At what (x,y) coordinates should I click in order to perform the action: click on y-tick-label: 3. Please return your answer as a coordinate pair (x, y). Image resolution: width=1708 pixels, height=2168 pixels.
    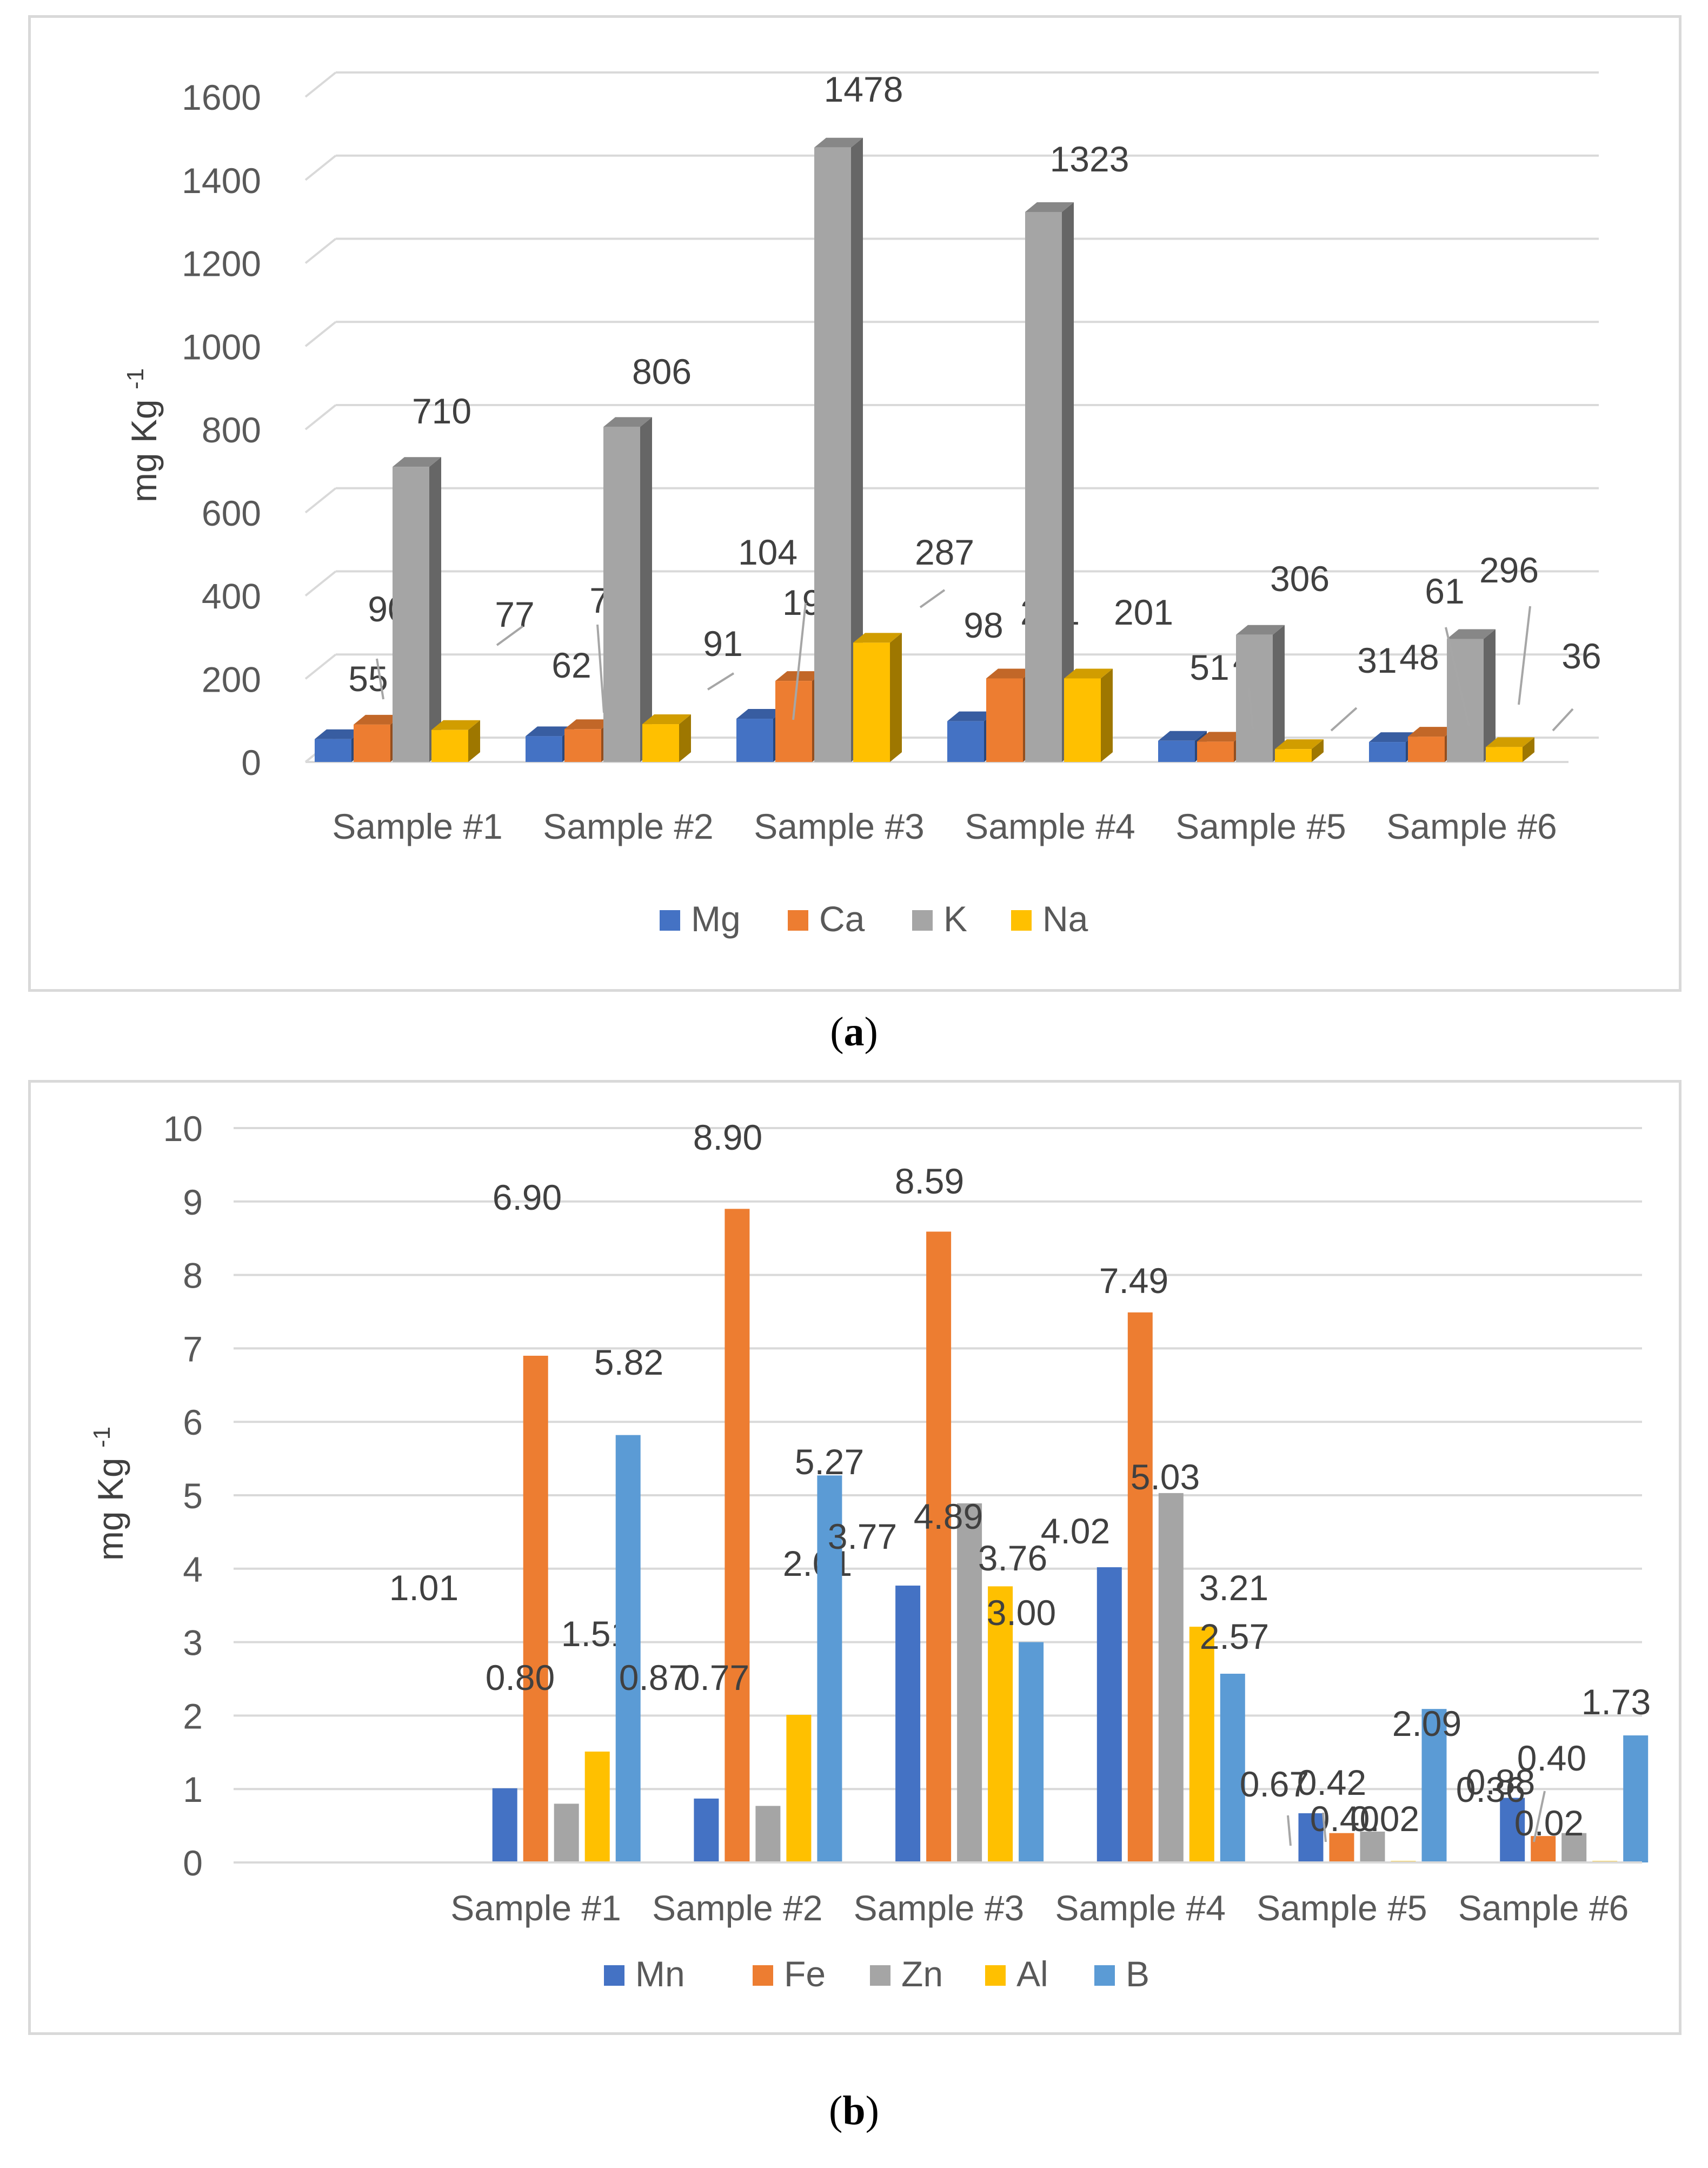
    Looking at the image, I should click on (193, 1643).